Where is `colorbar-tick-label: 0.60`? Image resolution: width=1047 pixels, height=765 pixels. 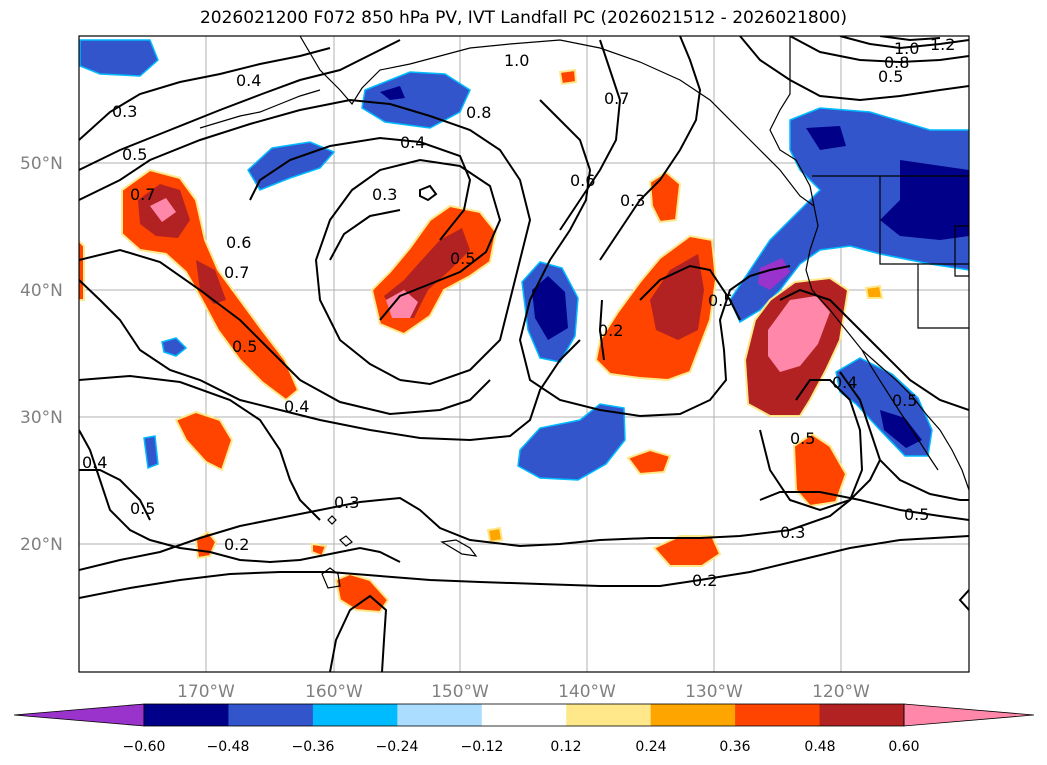 colorbar-tick-label: 0.60 is located at coordinates (903, 747).